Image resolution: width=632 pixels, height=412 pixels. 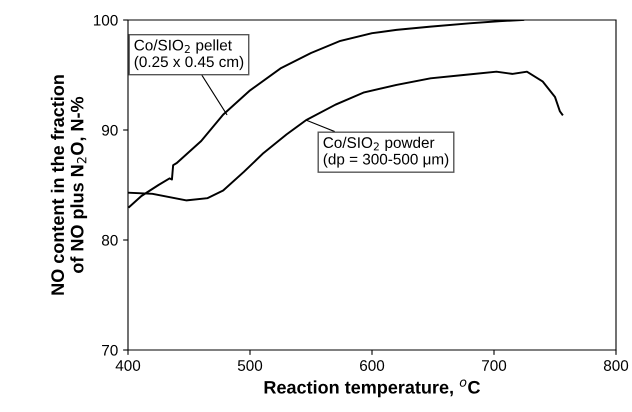 I want to click on y-axis-title: NO content in the fraction of NO plus N$_{2}$O, N-%, so click(x=69, y=185).